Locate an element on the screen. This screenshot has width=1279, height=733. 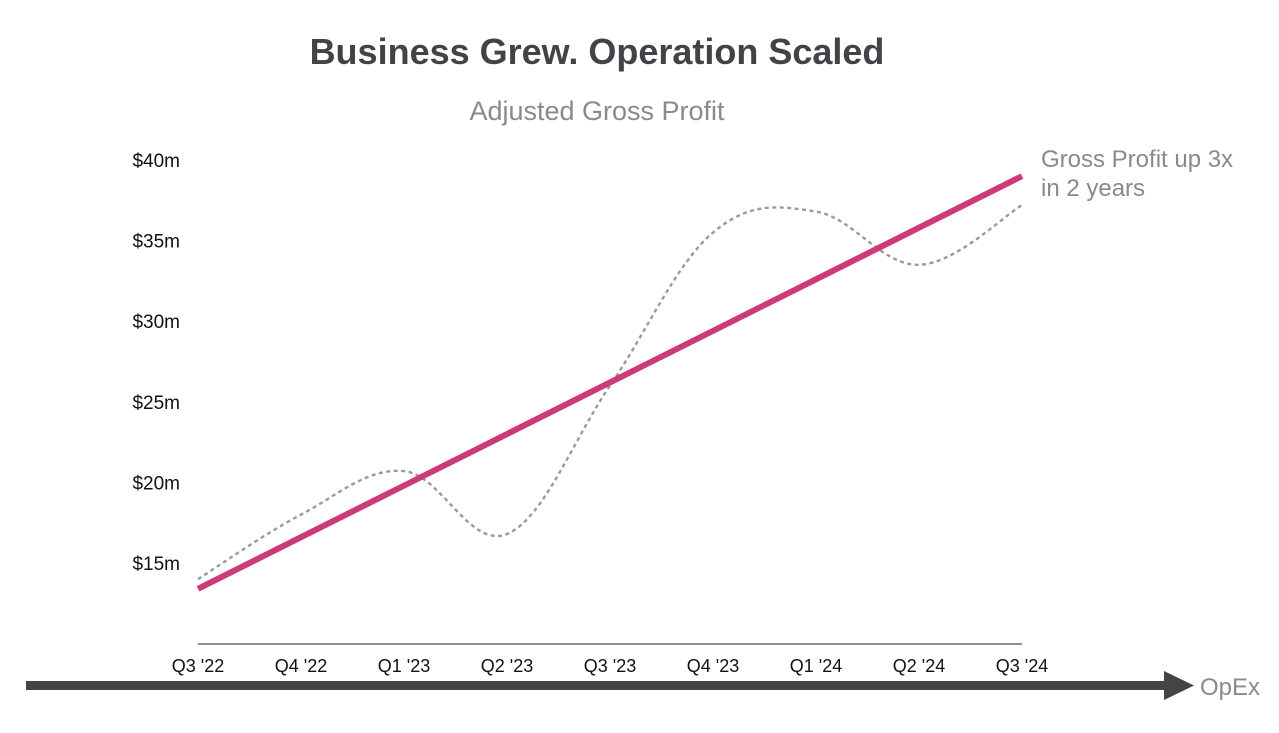
chart-subtitle: Adjusted Gross Profit is located at coordinates (597, 111).